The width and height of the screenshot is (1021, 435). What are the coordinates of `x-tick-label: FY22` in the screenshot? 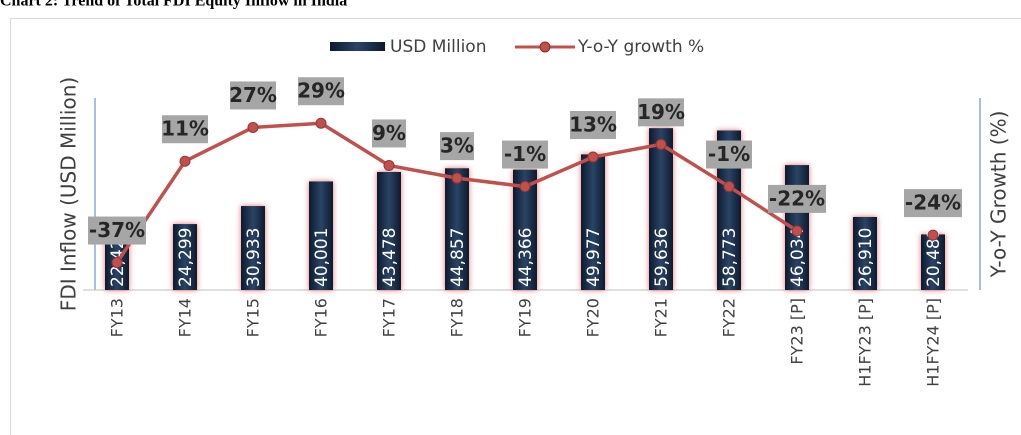 It's located at (729, 317).